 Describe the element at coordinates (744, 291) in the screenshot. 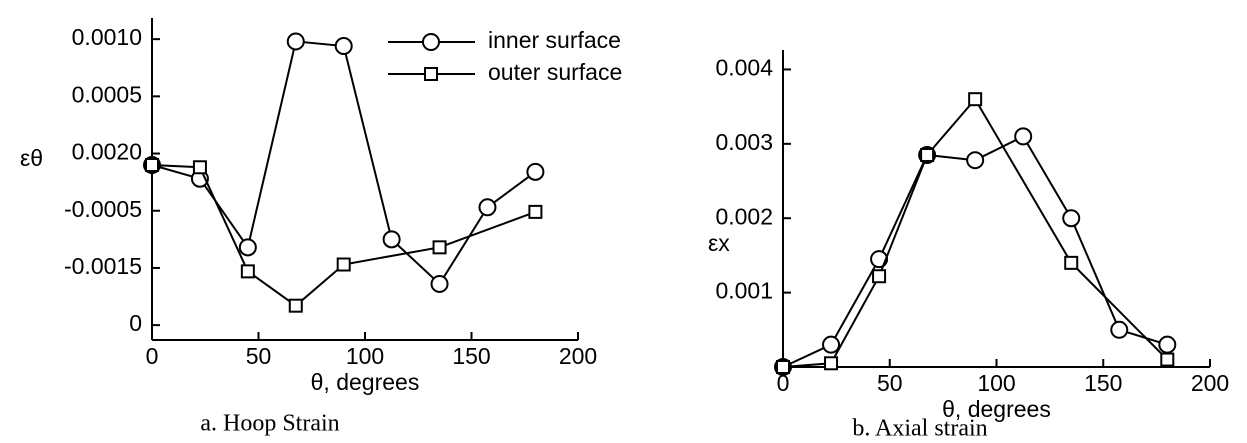

I see `y-tick-label: 0.001` at that location.